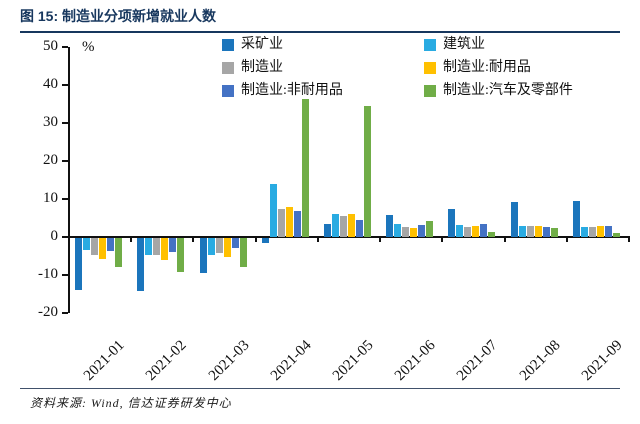 The height and width of the screenshot is (424, 640). Describe the element at coordinates (157, 247) in the screenshot. I see `bar-制造业-2021-02` at that location.